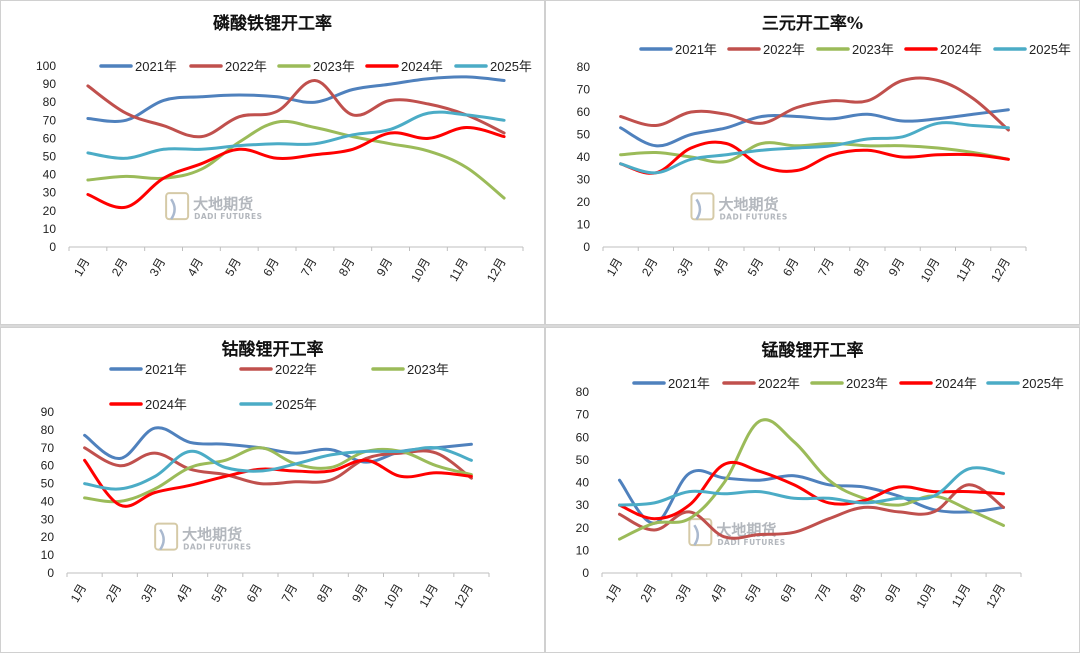 The width and height of the screenshot is (1080, 653). I want to click on x-tick-label: 12月, so click(995, 596).